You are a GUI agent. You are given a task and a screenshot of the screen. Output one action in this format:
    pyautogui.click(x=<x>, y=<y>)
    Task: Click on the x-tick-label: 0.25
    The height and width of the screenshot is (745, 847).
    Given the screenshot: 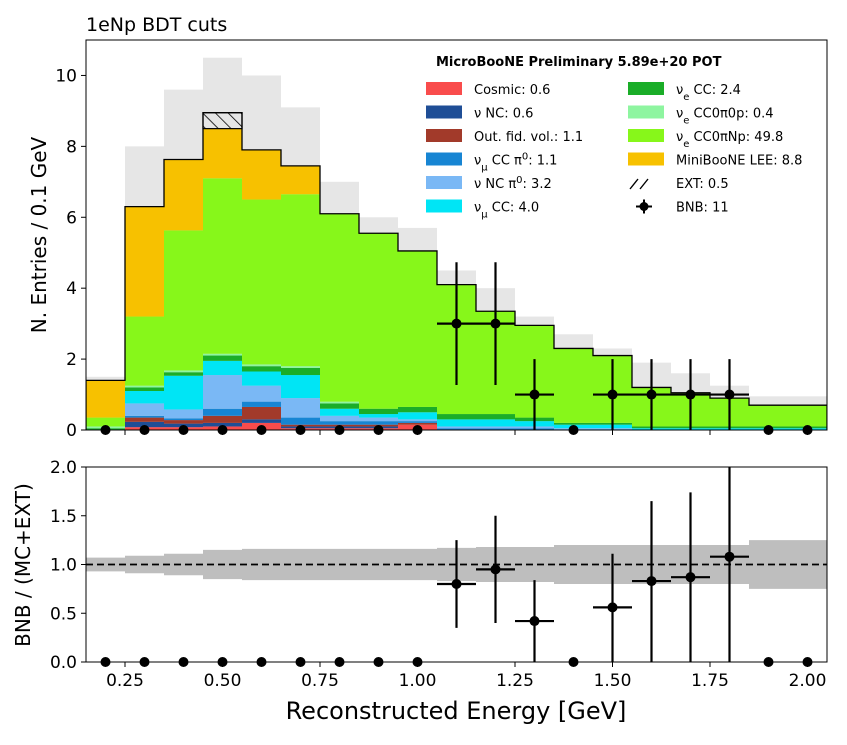 What is the action you would take?
    pyautogui.click(x=125, y=681)
    